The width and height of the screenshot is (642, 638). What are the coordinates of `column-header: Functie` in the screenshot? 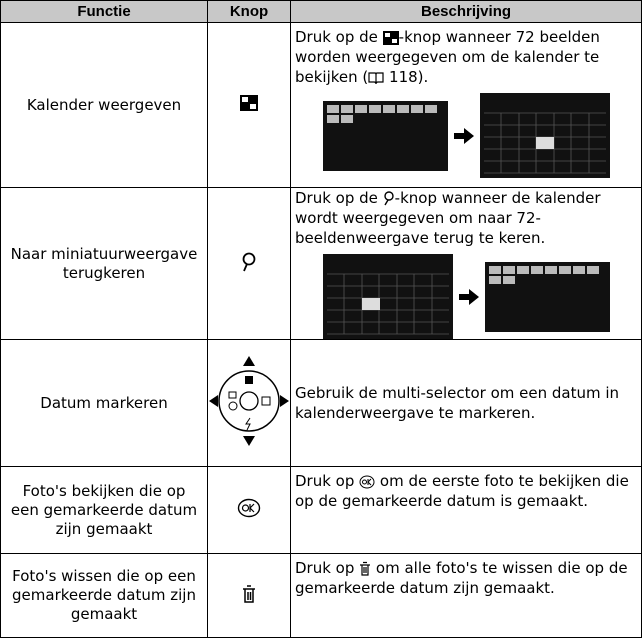 It's located at (104, 11).